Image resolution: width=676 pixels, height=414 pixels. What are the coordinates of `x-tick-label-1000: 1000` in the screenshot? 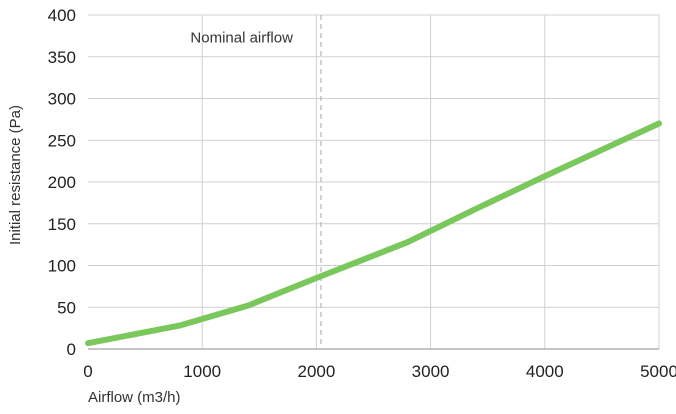 It's located at (202, 371).